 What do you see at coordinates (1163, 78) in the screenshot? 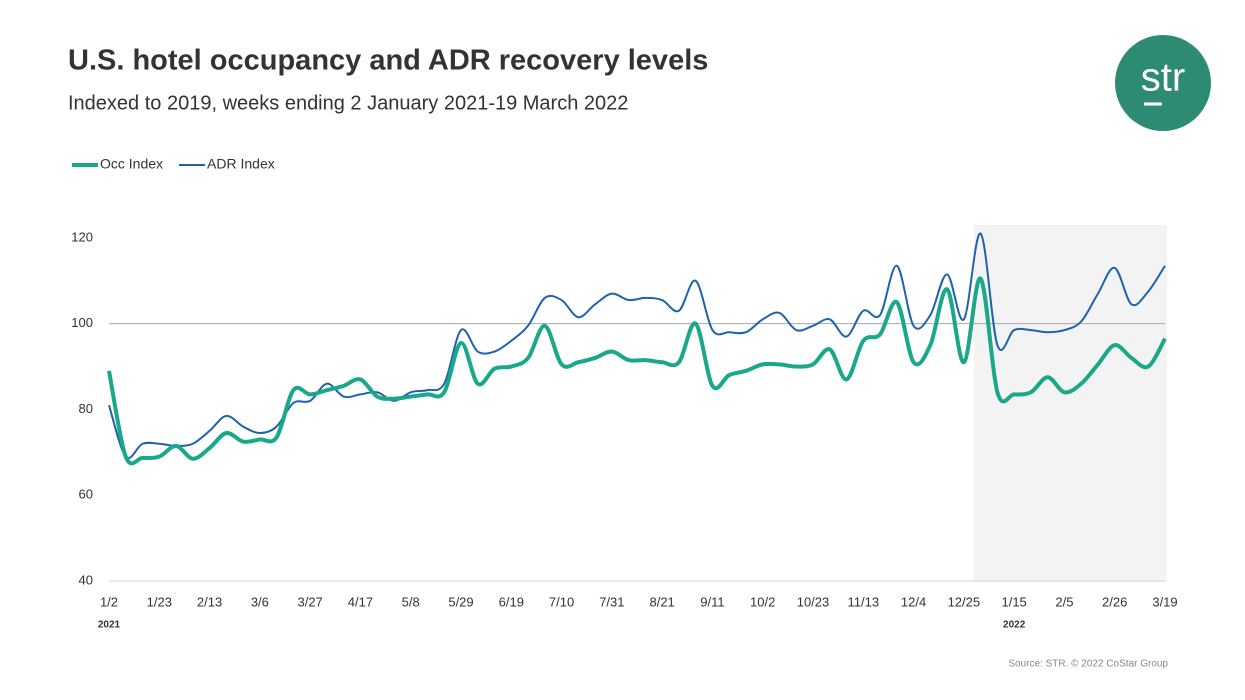
I see `logo-text: str` at bounding box center [1163, 78].